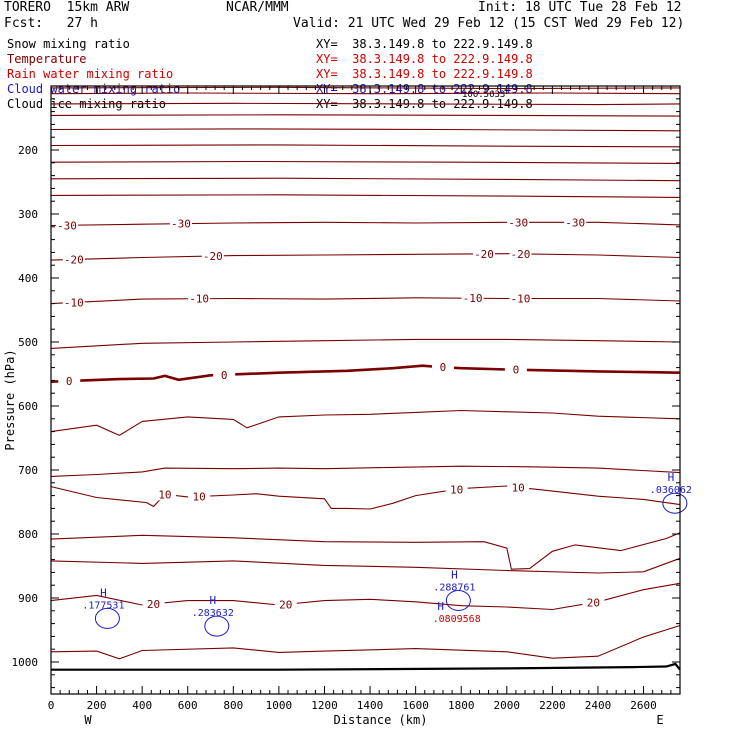 The width and height of the screenshot is (740, 740). What do you see at coordinates (97, 705) in the screenshot?
I see `x-tick-label: 200` at bounding box center [97, 705].